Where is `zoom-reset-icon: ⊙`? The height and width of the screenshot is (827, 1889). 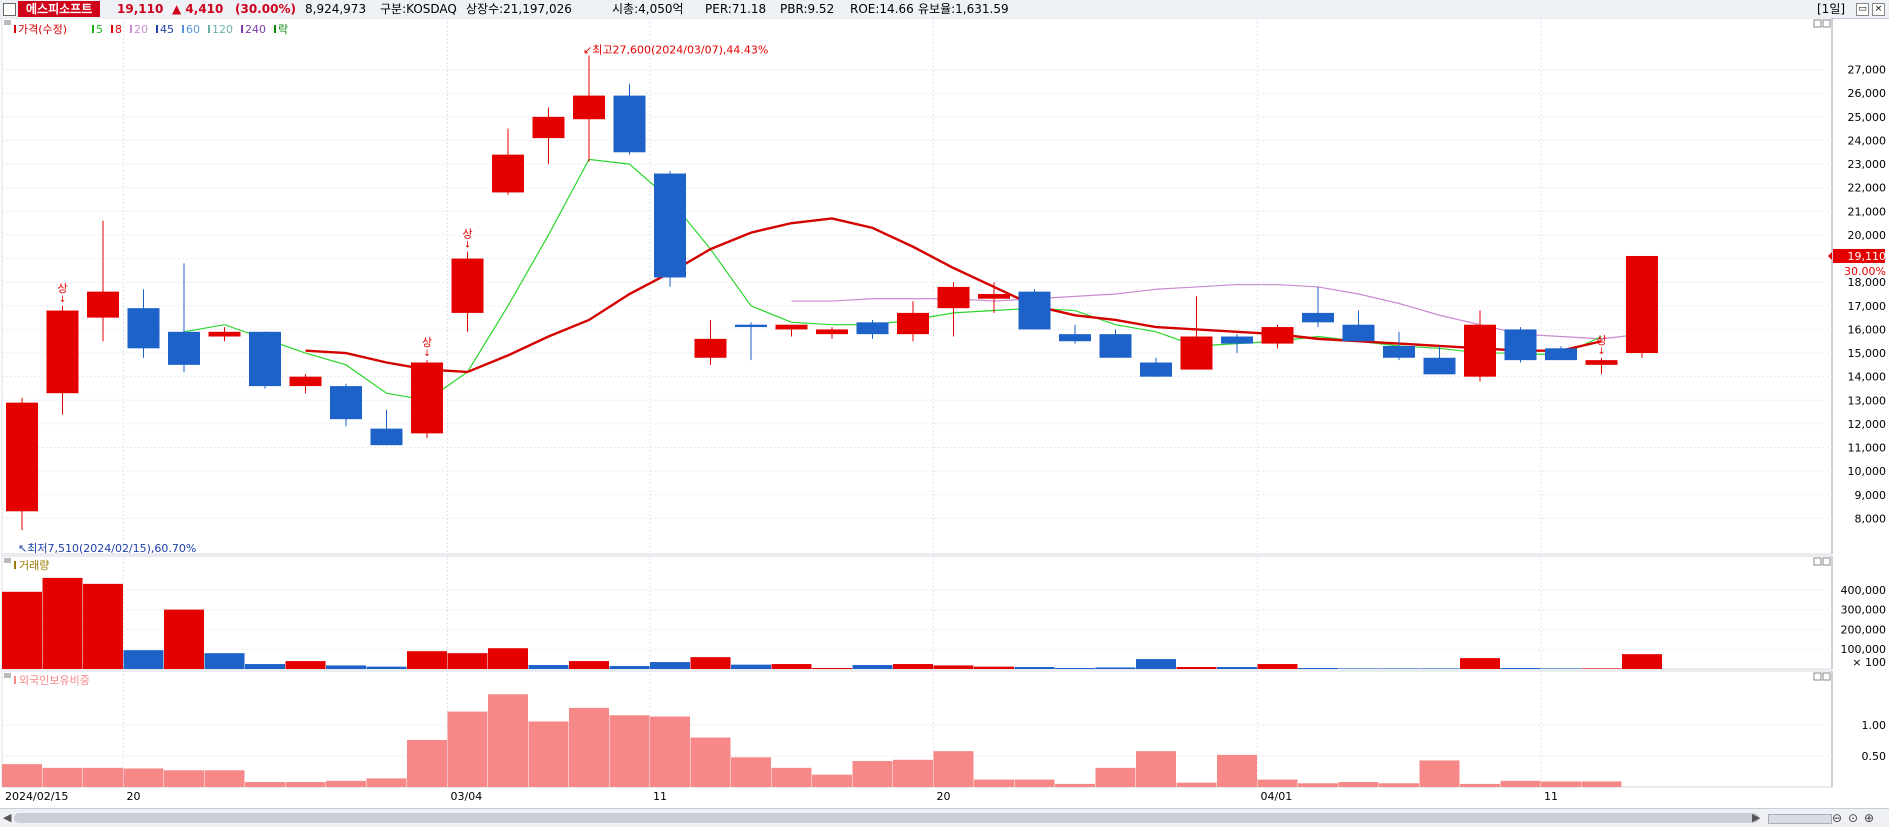 zoom-reset-icon: ⊙ is located at coordinates (1853, 818).